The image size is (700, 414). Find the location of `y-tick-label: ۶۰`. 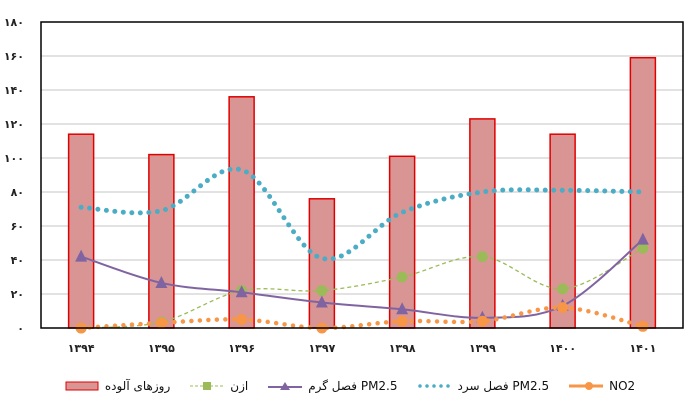

y-tick-label: ۶۰ is located at coordinates (17, 226).